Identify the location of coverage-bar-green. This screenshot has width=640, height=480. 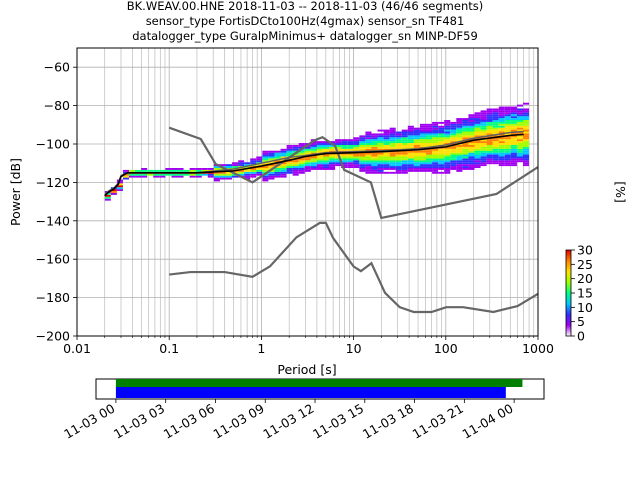
(319, 383).